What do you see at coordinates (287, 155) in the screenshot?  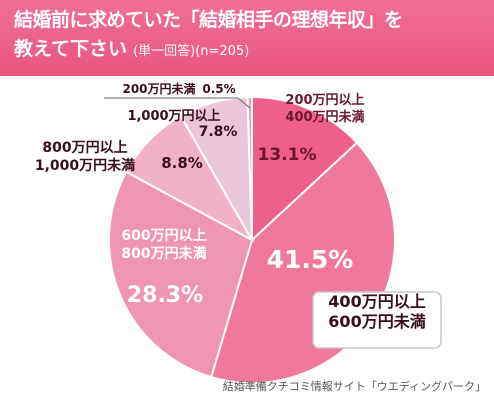 I see `value-label-slice-1: 13.1%` at bounding box center [287, 155].